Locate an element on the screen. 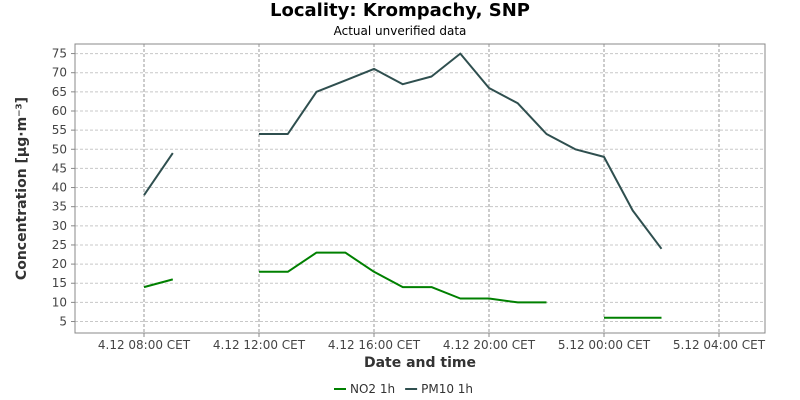 The image size is (800, 400). y-tick-label: 60 is located at coordinates (59, 111).